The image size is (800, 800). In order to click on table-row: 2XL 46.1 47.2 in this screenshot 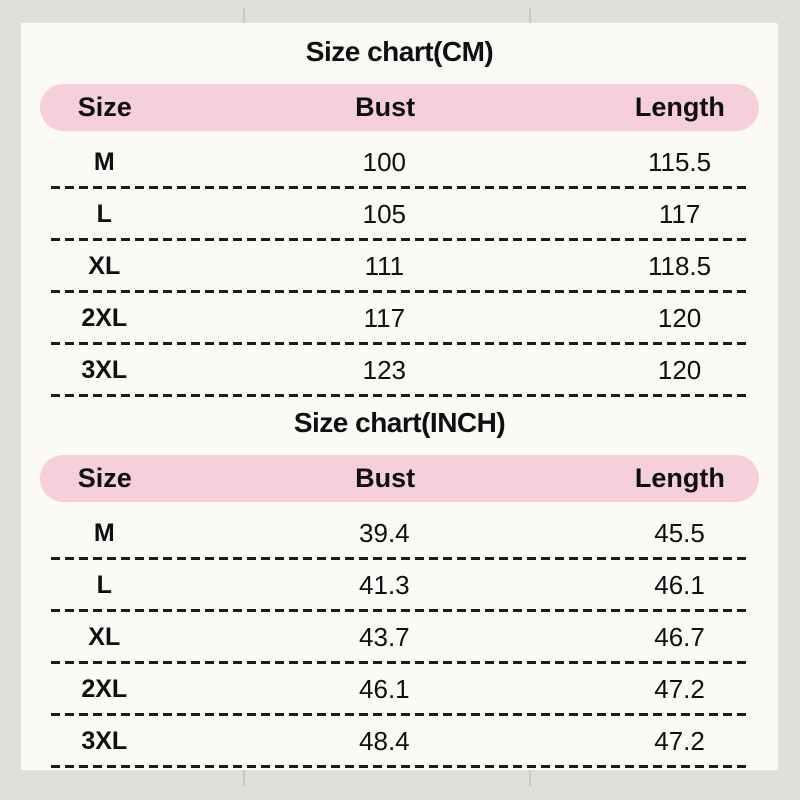, I will do `click(399, 689)`.